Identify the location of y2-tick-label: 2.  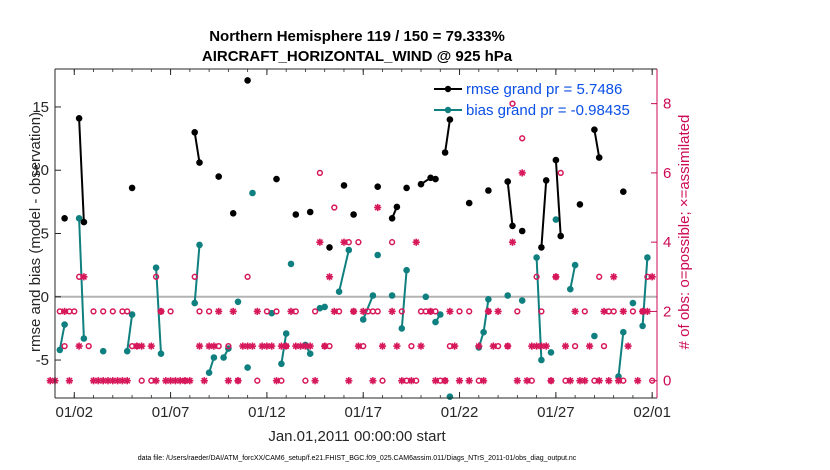
(667, 311).